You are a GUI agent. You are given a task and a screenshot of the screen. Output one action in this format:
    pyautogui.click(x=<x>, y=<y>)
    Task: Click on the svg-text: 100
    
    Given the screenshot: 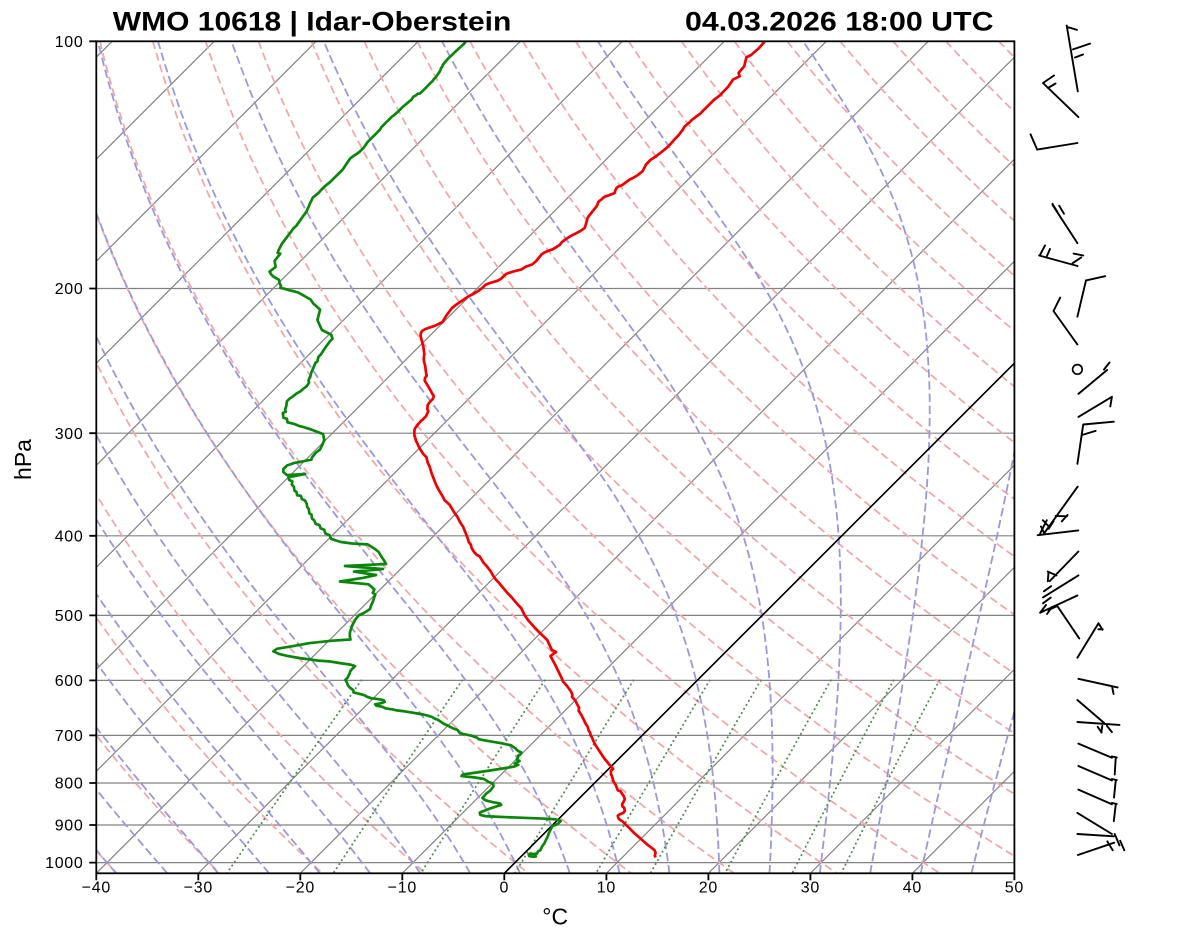 What is the action you would take?
    pyautogui.click(x=69, y=42)
    